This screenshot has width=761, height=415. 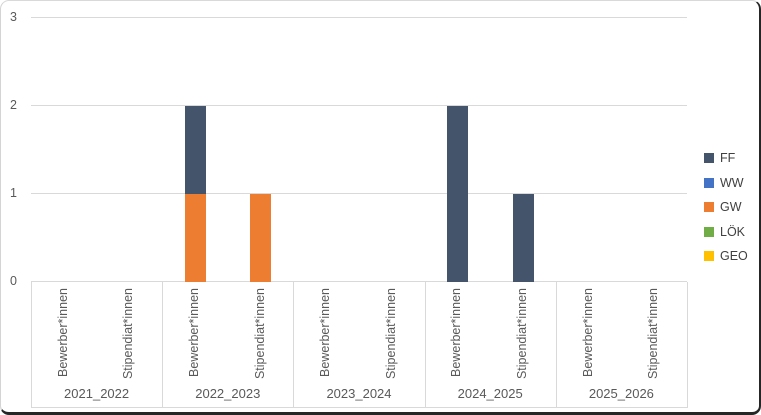 I want to click on legend: FF WW GW LÖK GEO, so click(x=726, y=207).